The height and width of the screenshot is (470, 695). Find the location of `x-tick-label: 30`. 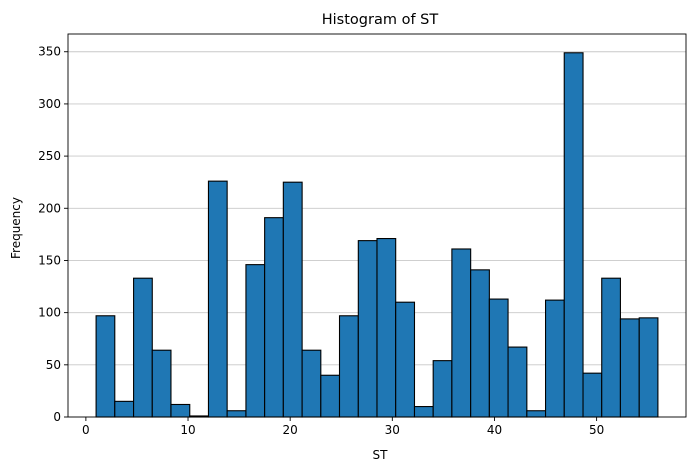

x-tick-label: 30 is located at coordinates (392, 430).